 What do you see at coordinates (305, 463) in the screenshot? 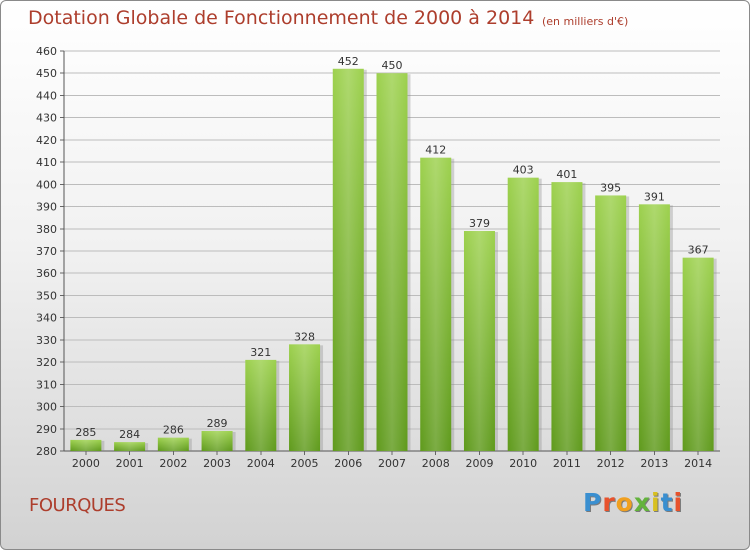
I see `x-tick-label: 2005` at bounding box center [305, 463].